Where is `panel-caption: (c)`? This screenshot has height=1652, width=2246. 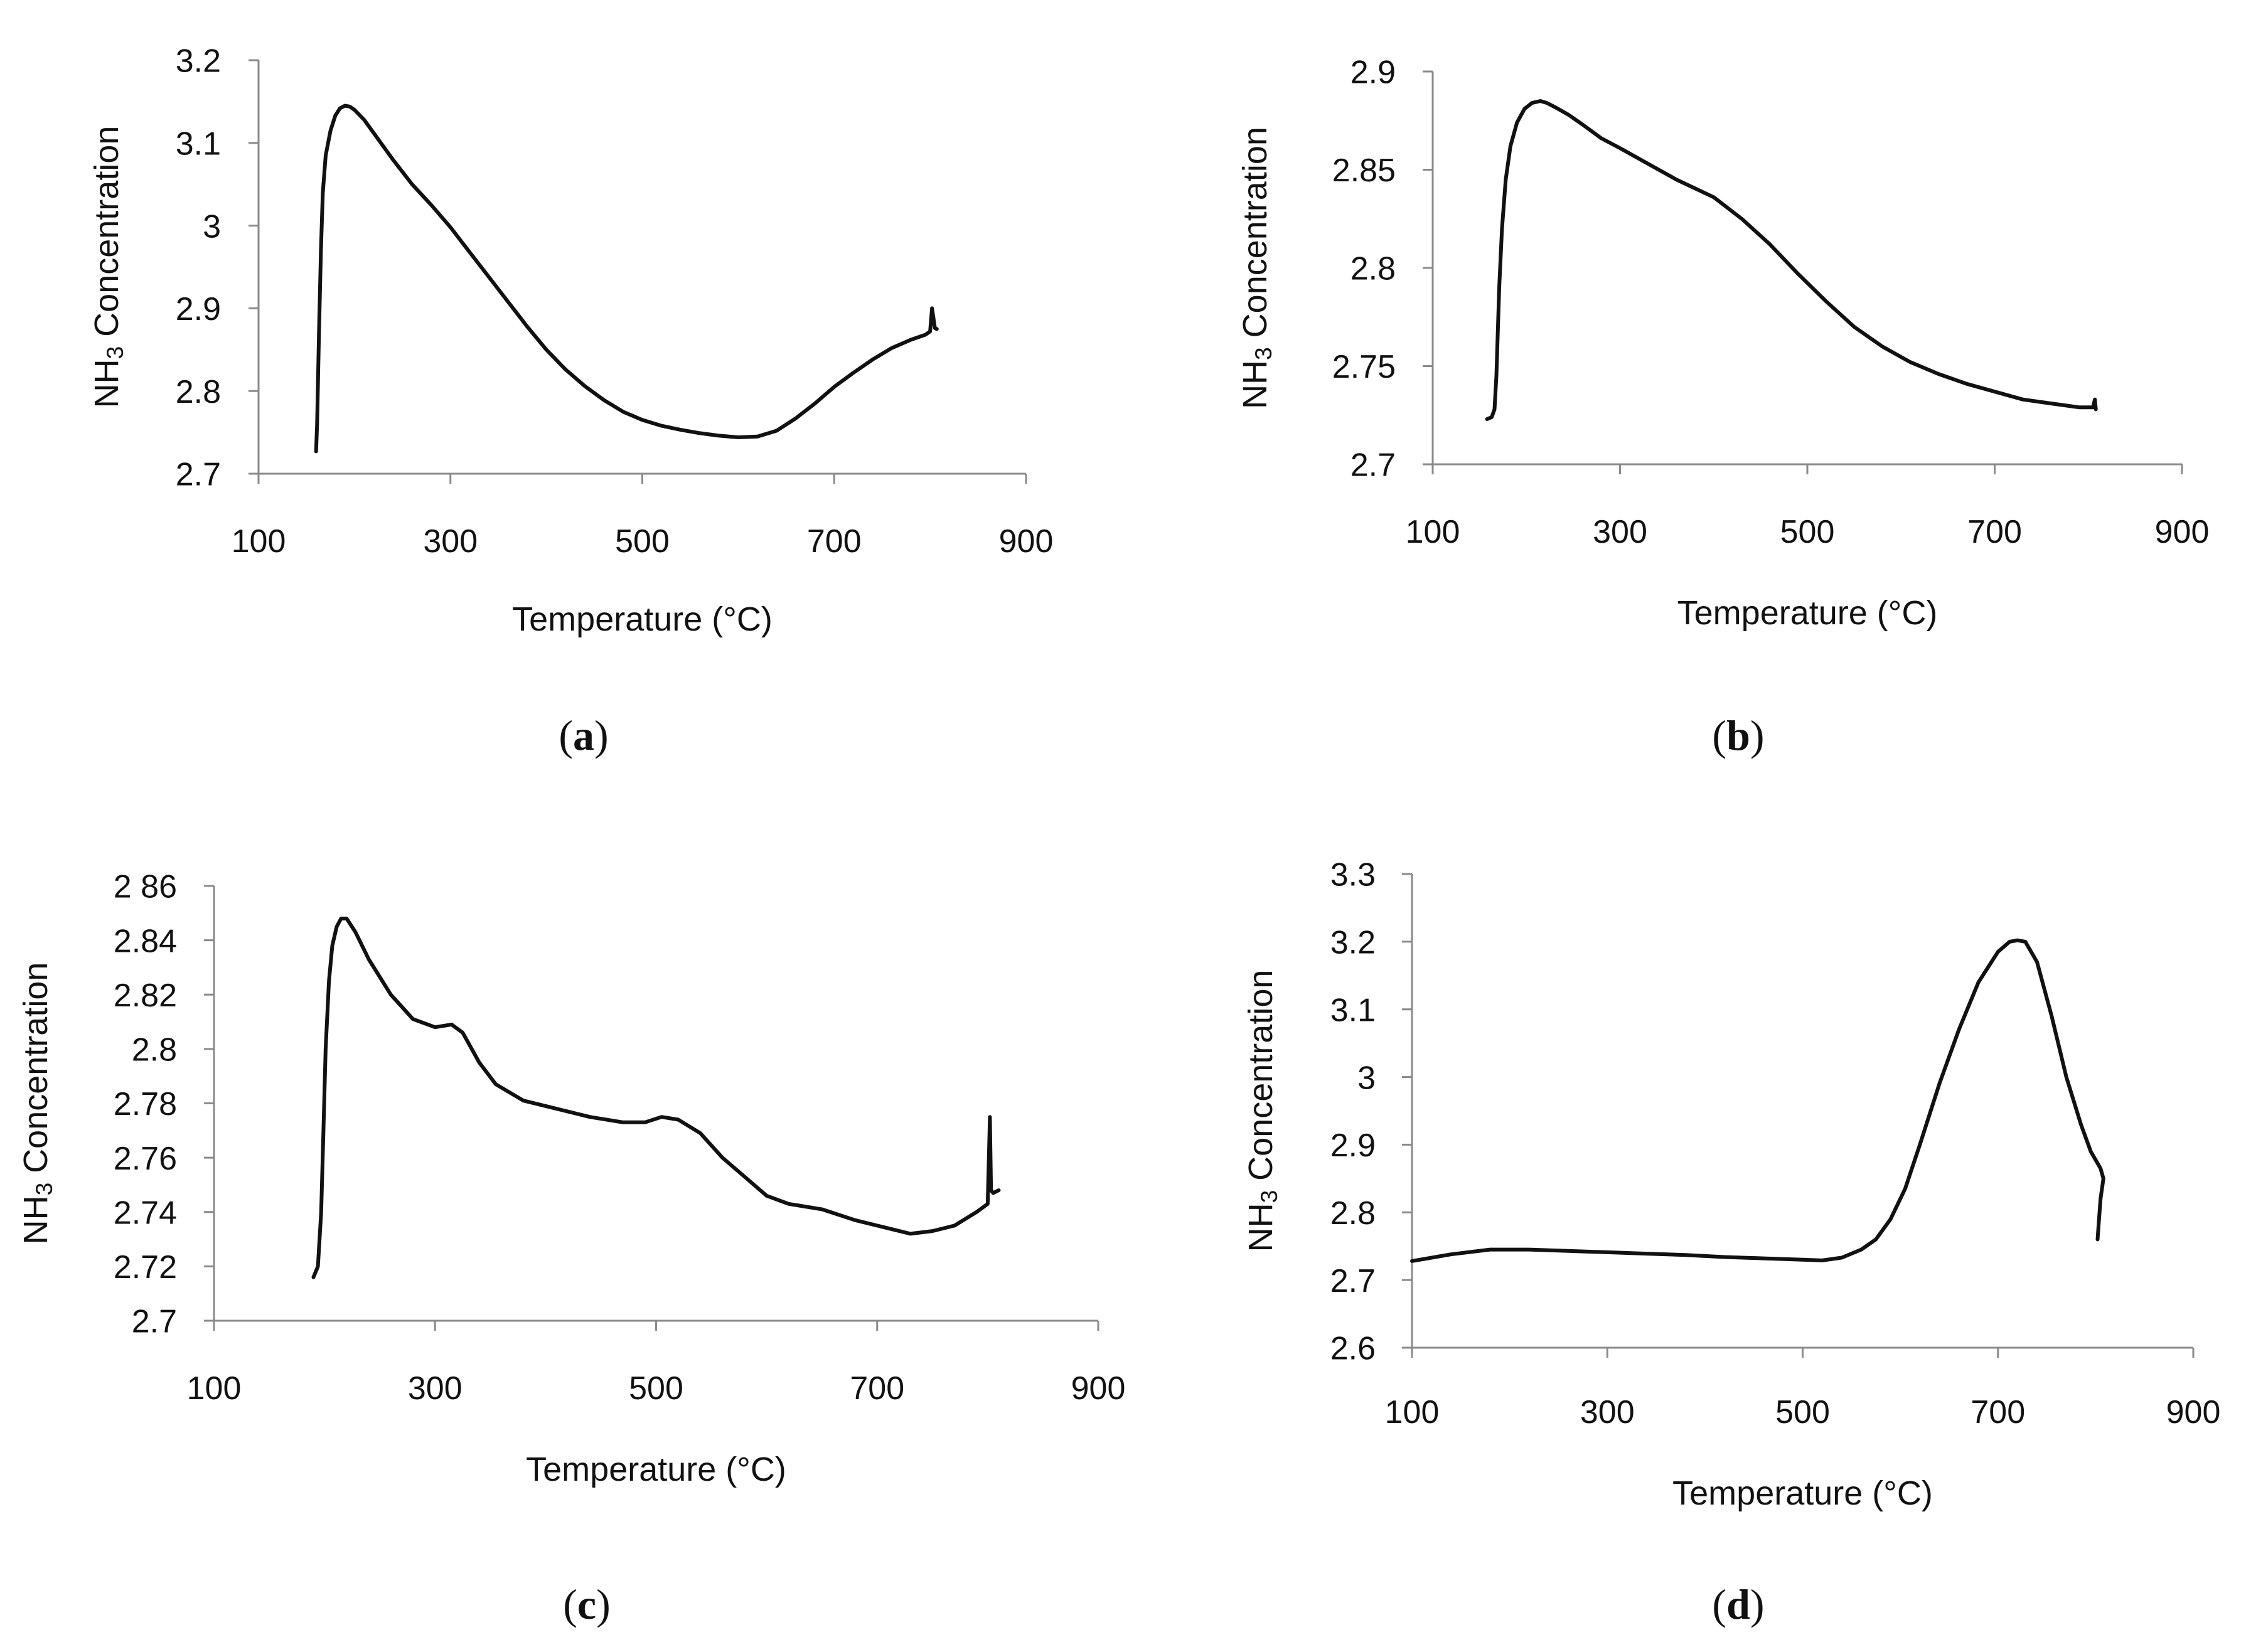 panel-caption: (c) is located at coordinates (587, 1604).